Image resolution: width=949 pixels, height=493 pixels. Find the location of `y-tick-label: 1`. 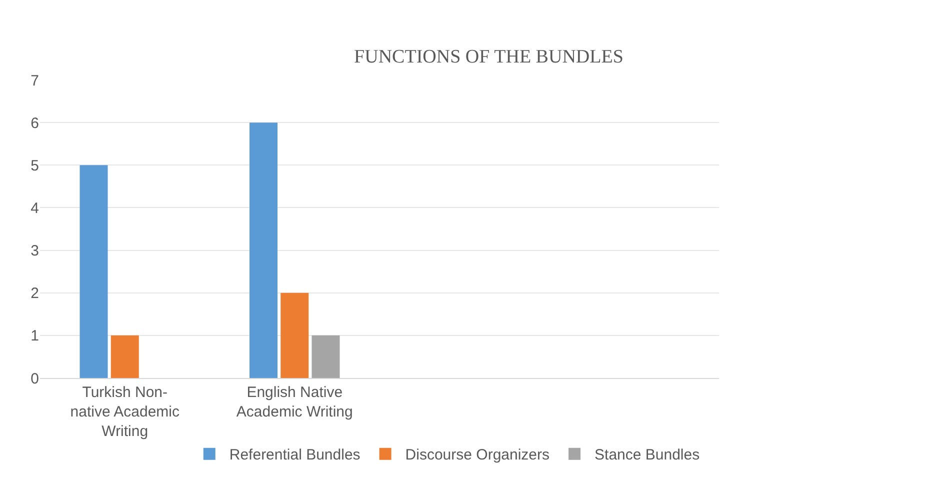

y-tick-label: 1 is located at coordinates (34, 336).